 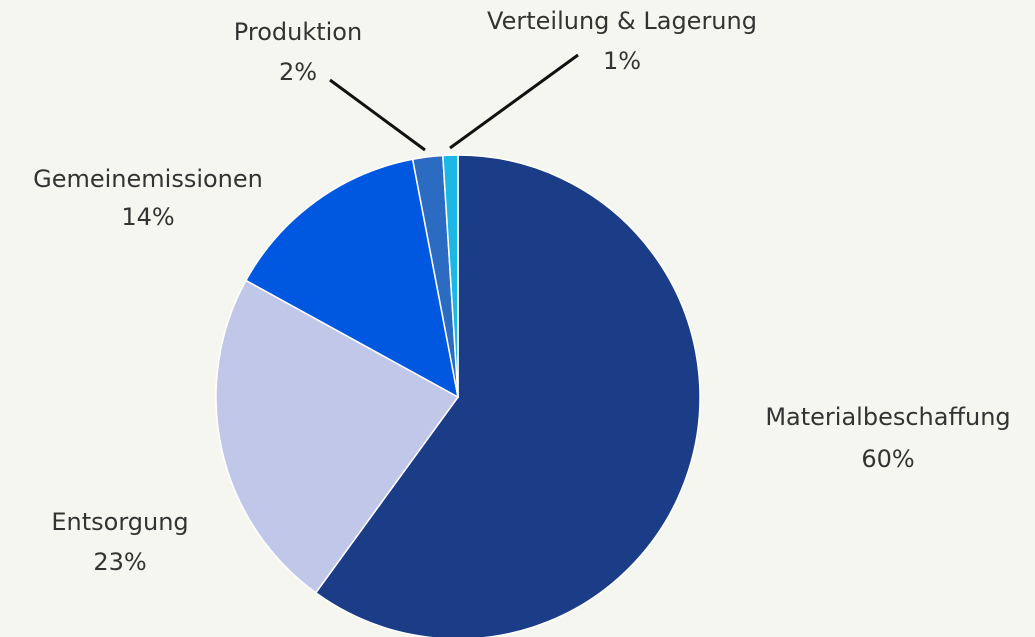 What do you see at coordinates (298, 72) in the screenshot?
I see `slice-value-label: 2%` at bounding box center [298, 72].